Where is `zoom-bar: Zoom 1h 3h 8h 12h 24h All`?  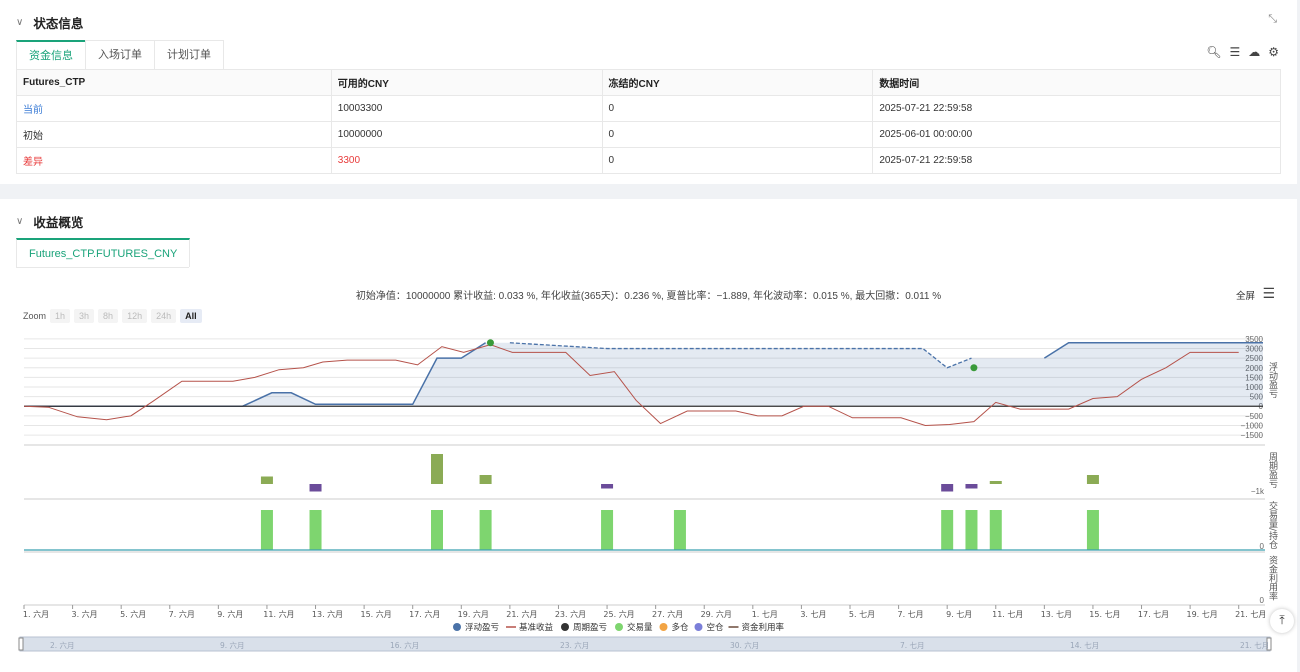
zoom-bar: Zoom 1h 3h 8h 12h 24h All is located at coordinates (112, 316).